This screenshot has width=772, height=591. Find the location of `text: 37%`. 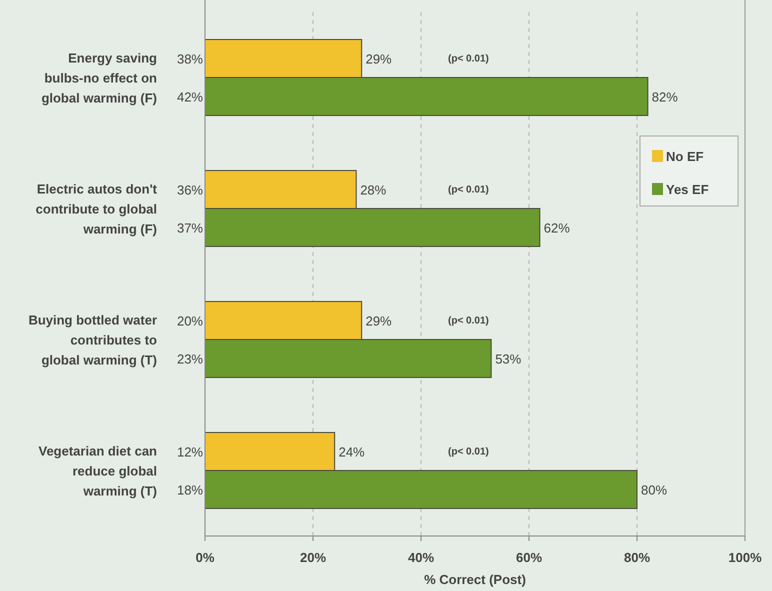

text: 37% is located at coordinates (190, 228).